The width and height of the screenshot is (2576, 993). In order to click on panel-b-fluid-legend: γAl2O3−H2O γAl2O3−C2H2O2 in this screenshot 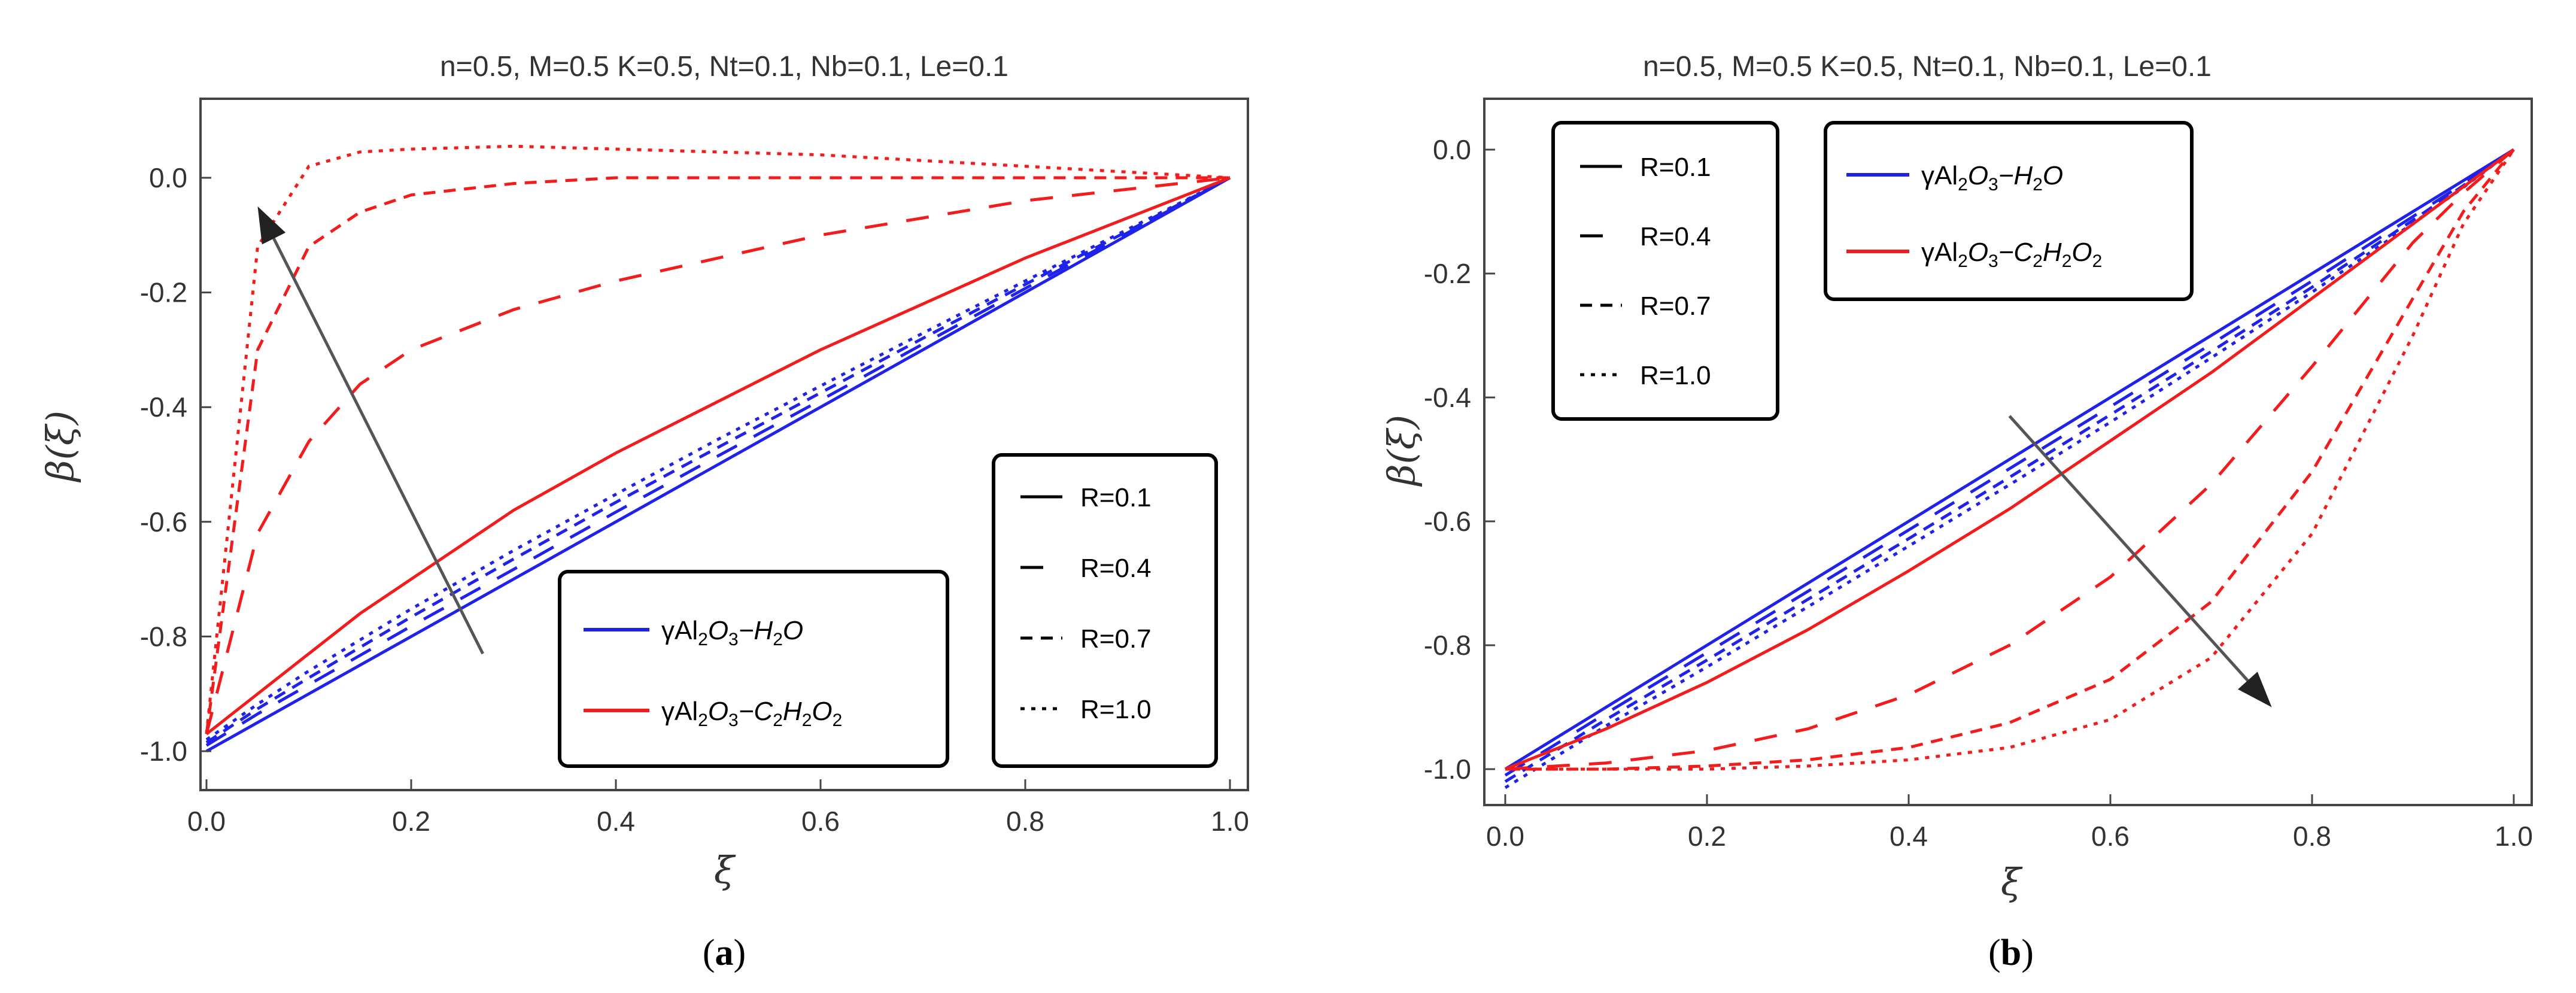, I will do `click(2009, 211)`.